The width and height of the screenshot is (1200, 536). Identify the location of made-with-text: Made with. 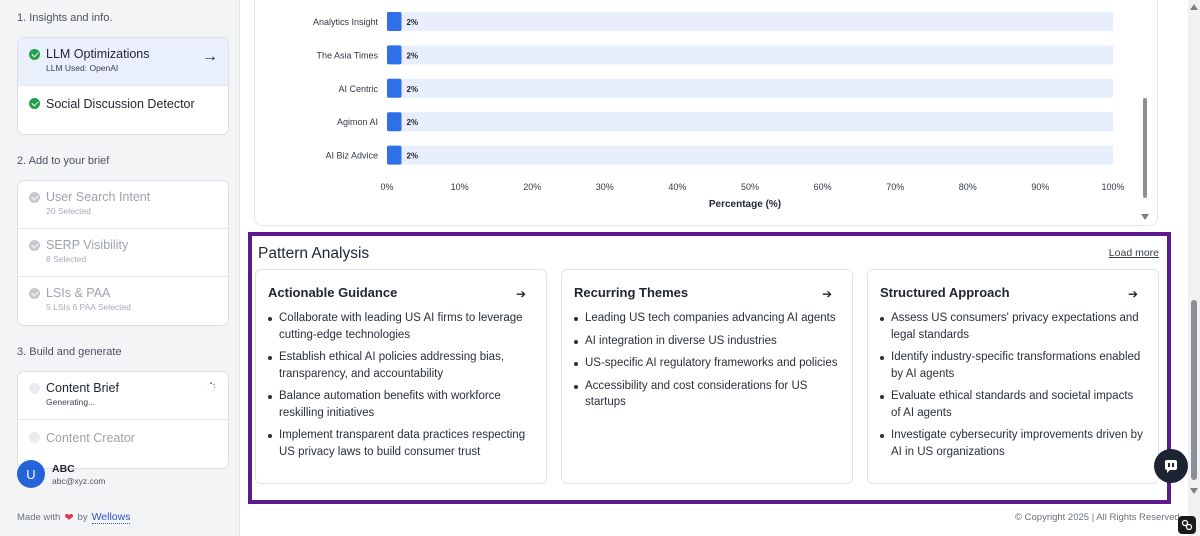
(39, 517).